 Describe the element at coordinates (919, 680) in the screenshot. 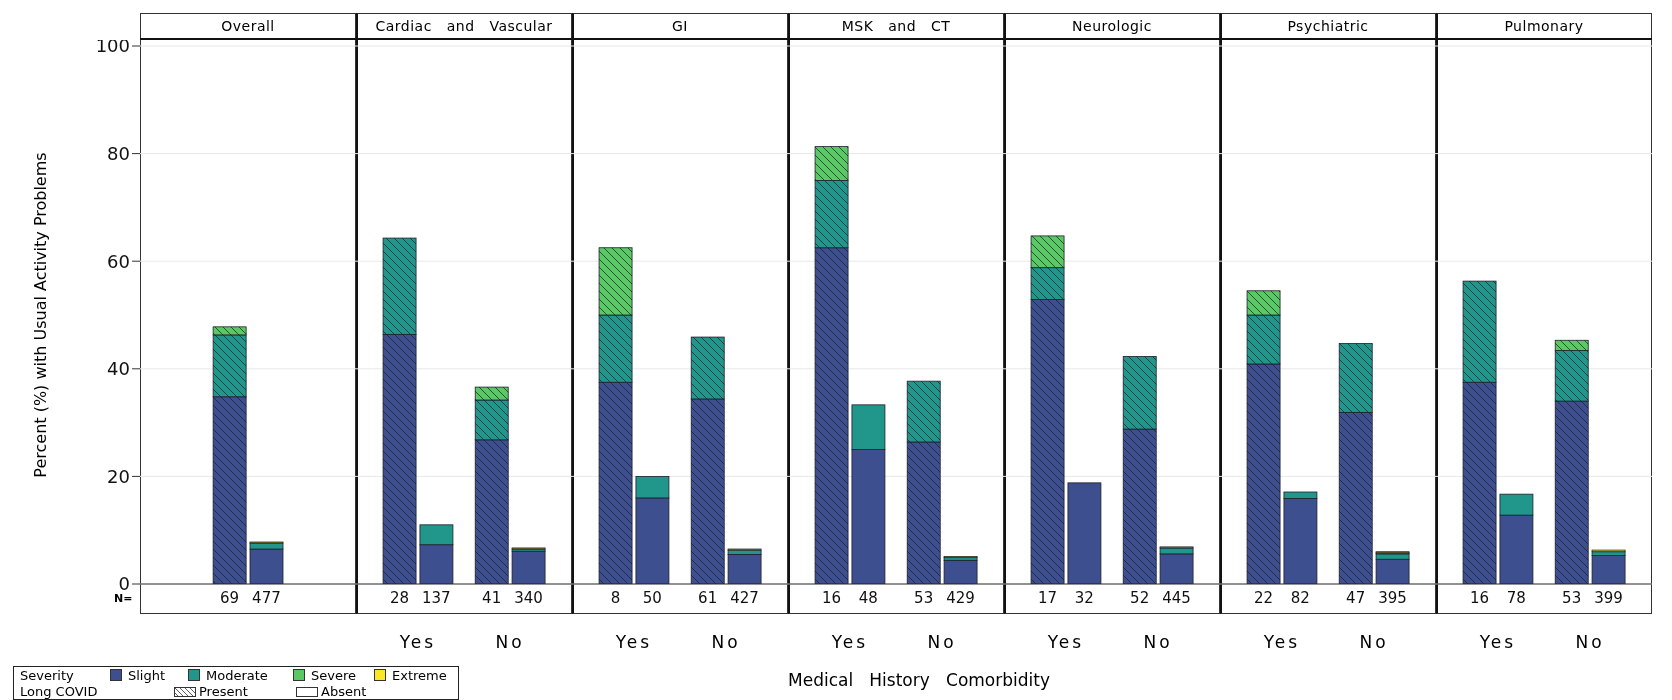

I see `x-axis-title: Medical History Comorbidity` at that location.